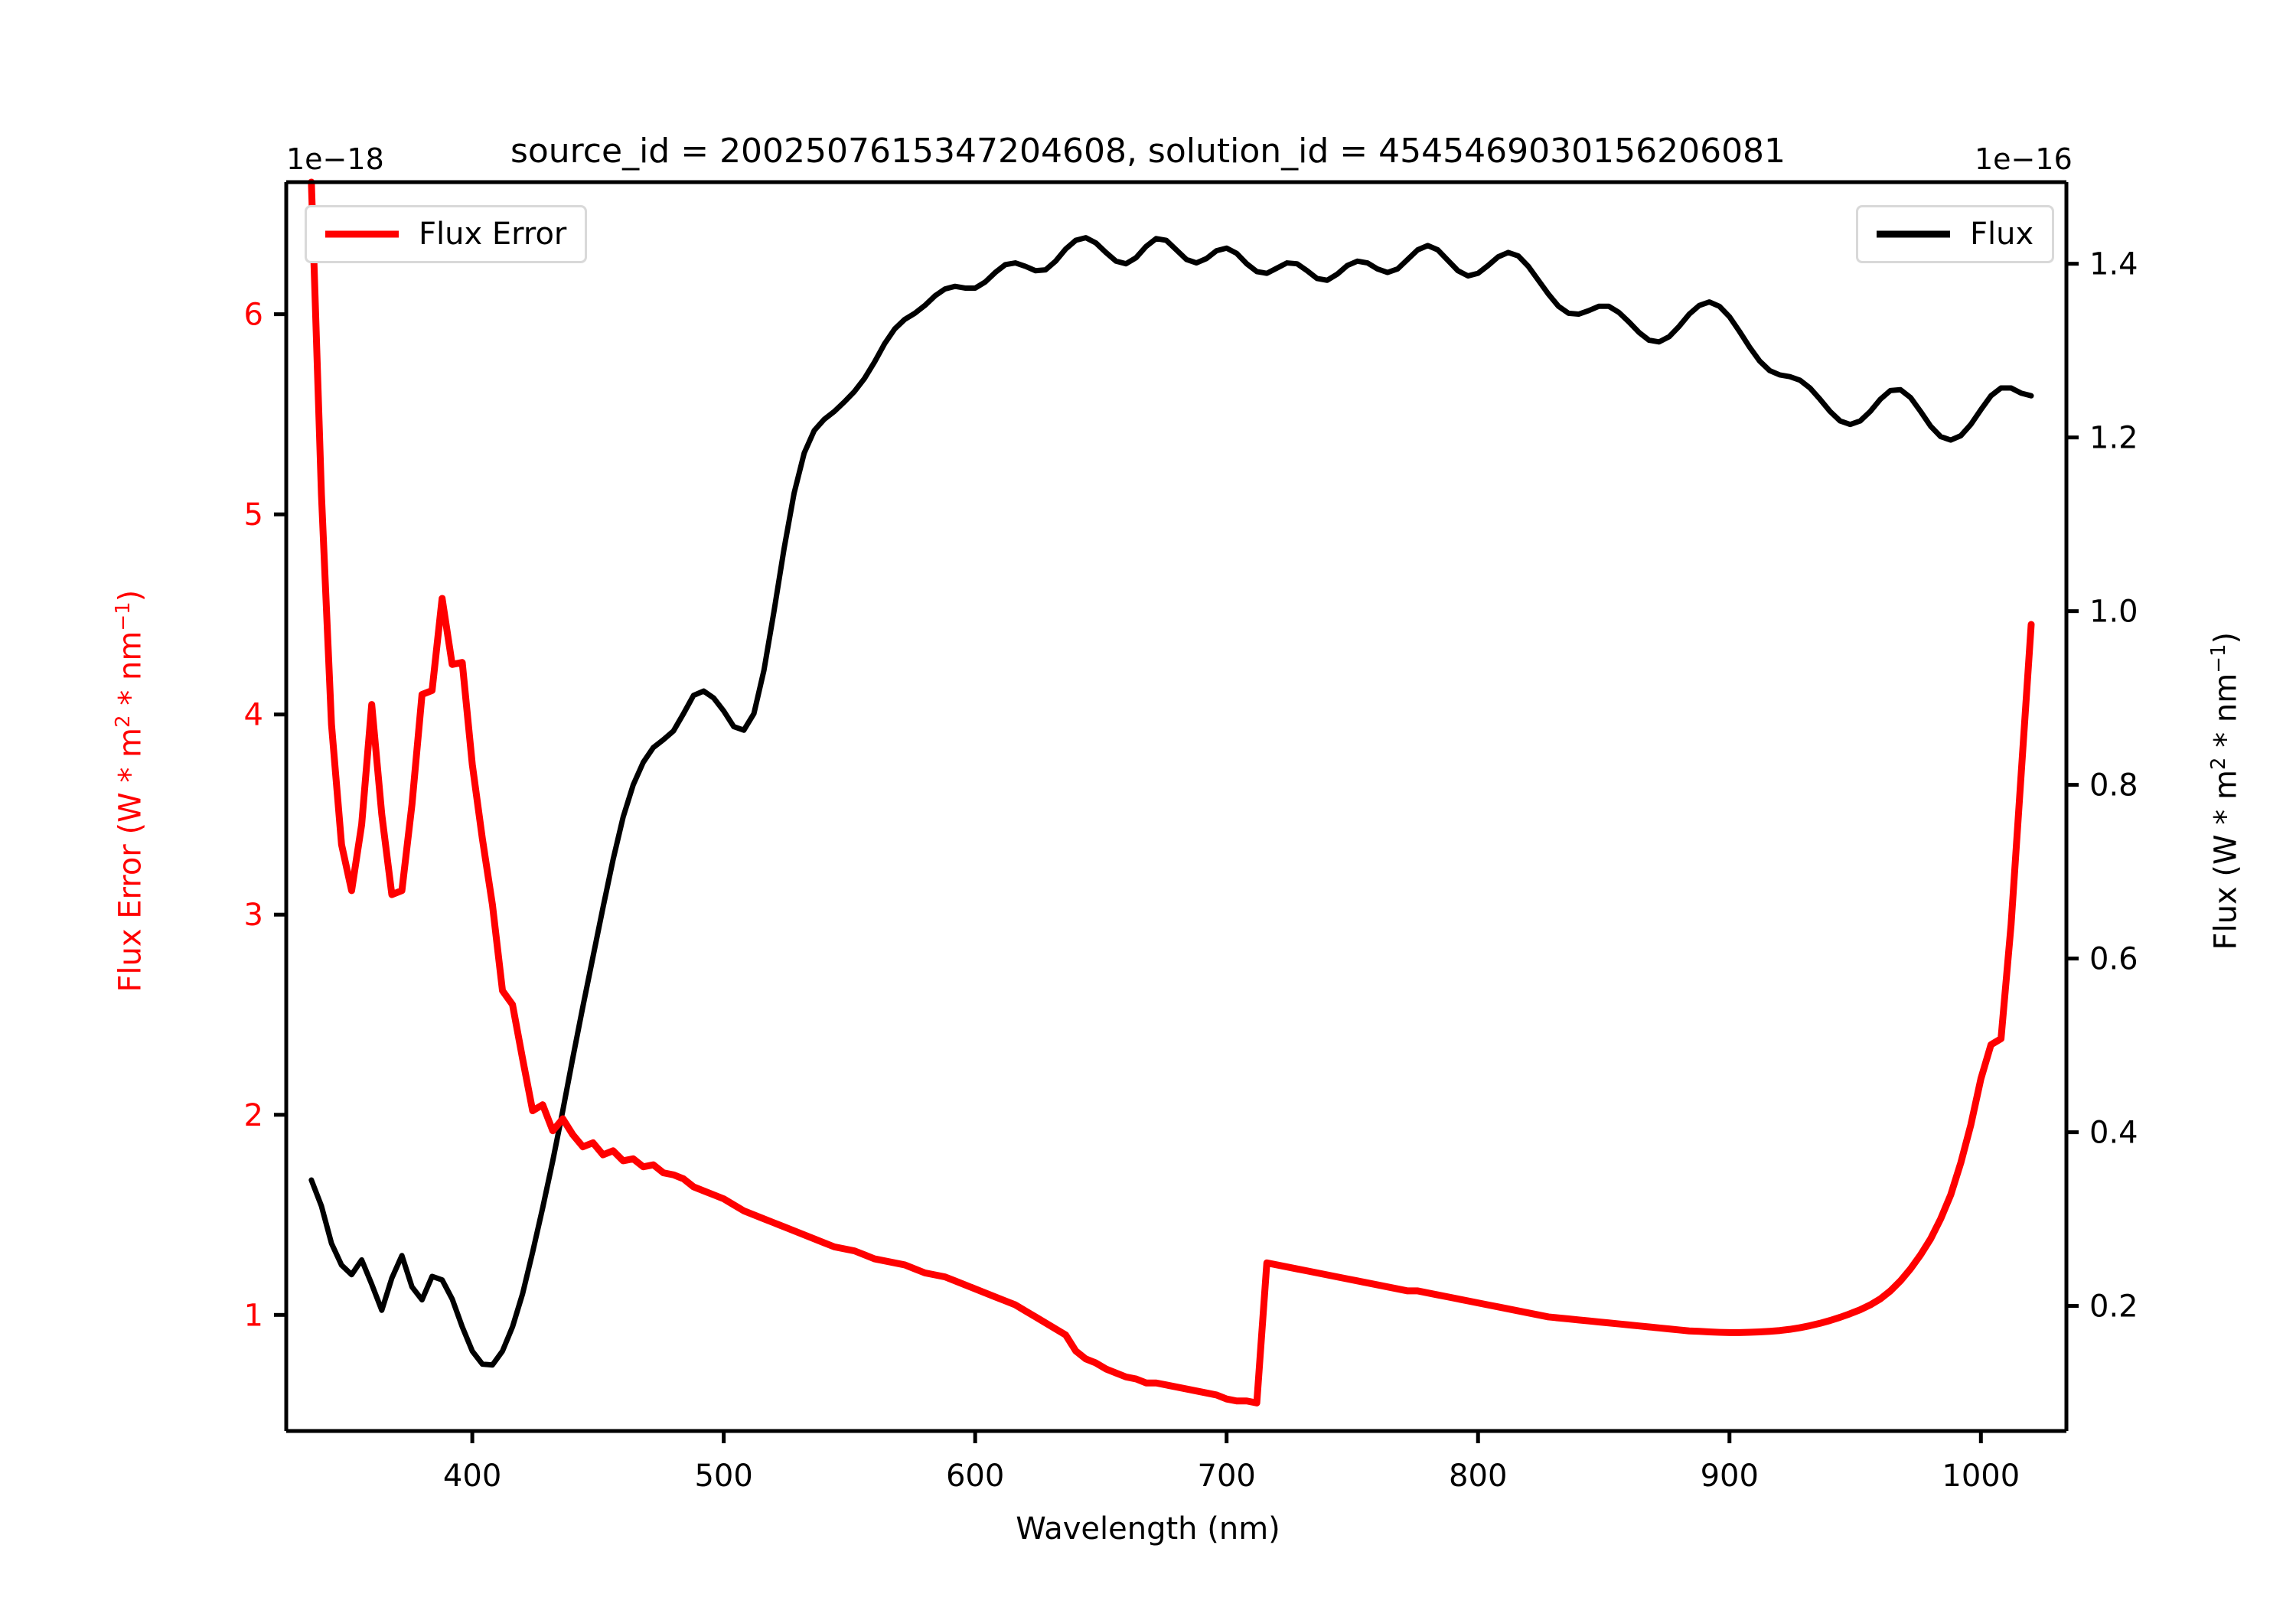  Describe the element at coordinates (265, 815) in the screenshot. I see `y-left-axis-ticks: 1 2 3 4 5 6` at that location.